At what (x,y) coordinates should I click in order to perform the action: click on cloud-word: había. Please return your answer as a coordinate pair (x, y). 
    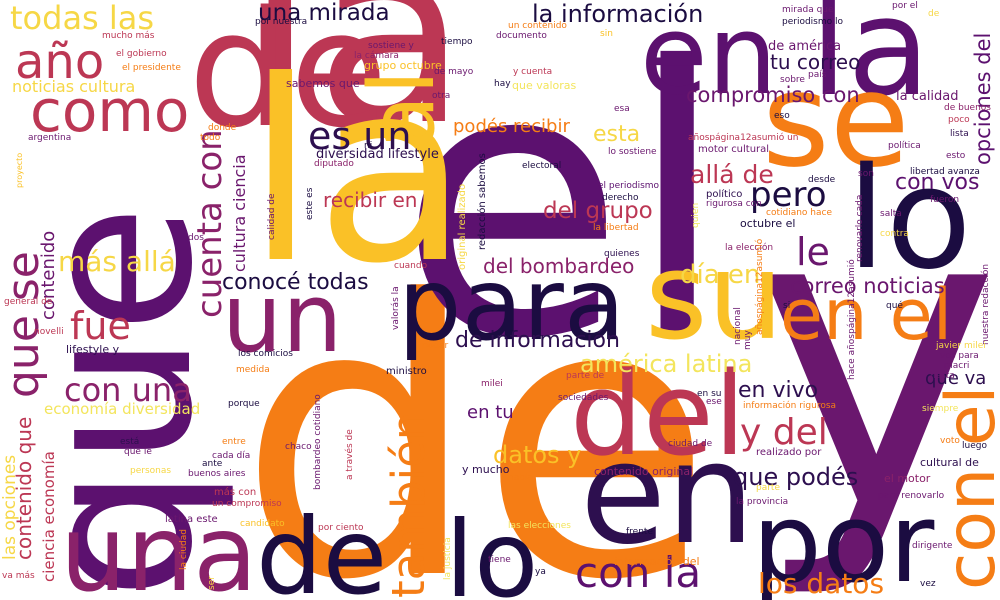
    Looking at the image, I should click on (520, 478).